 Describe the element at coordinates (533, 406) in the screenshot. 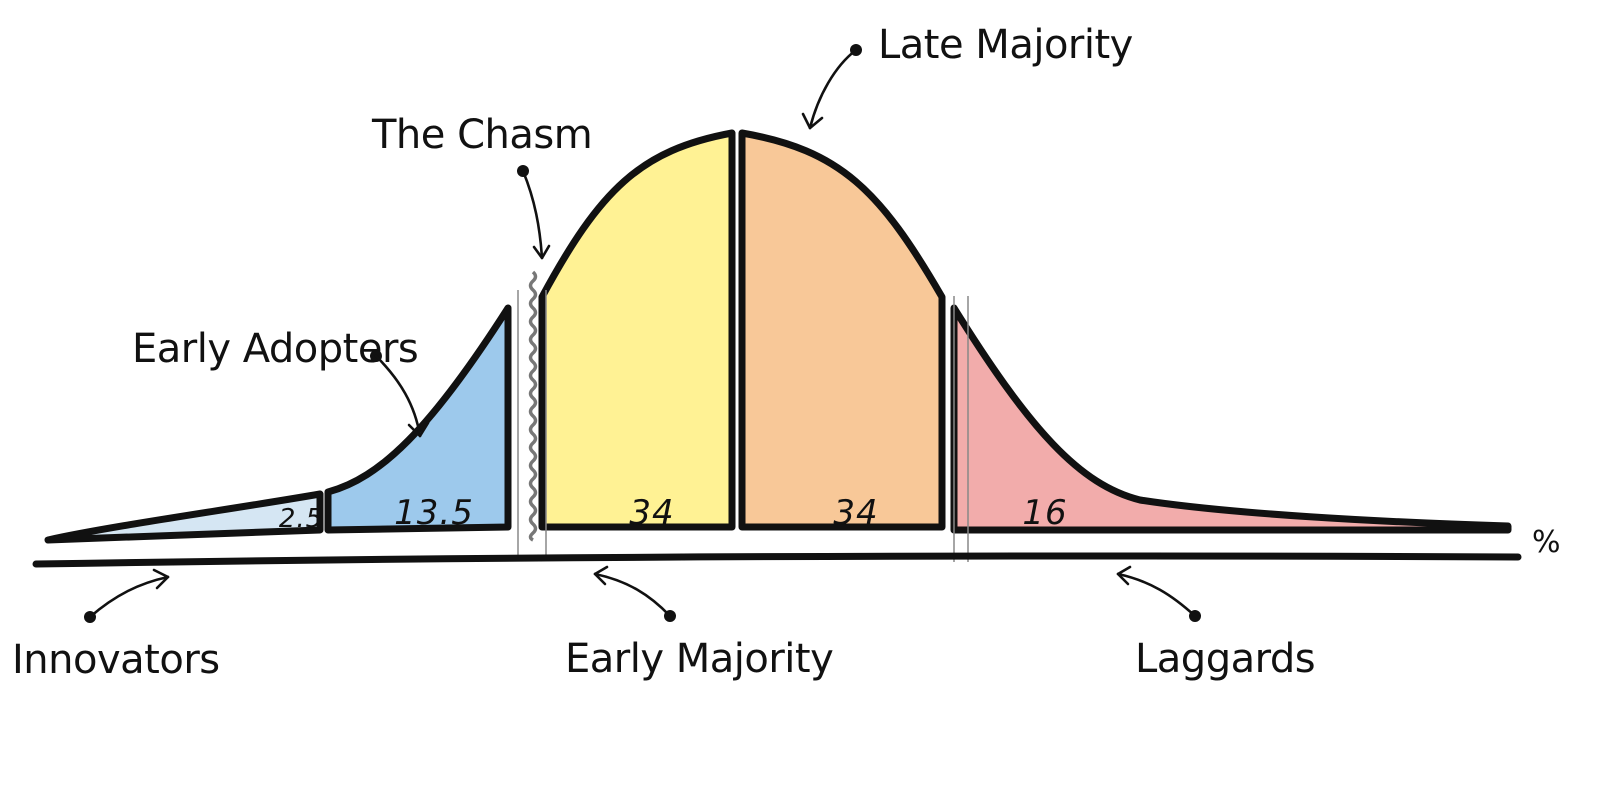

I see `chasm-squiggle` at that location.